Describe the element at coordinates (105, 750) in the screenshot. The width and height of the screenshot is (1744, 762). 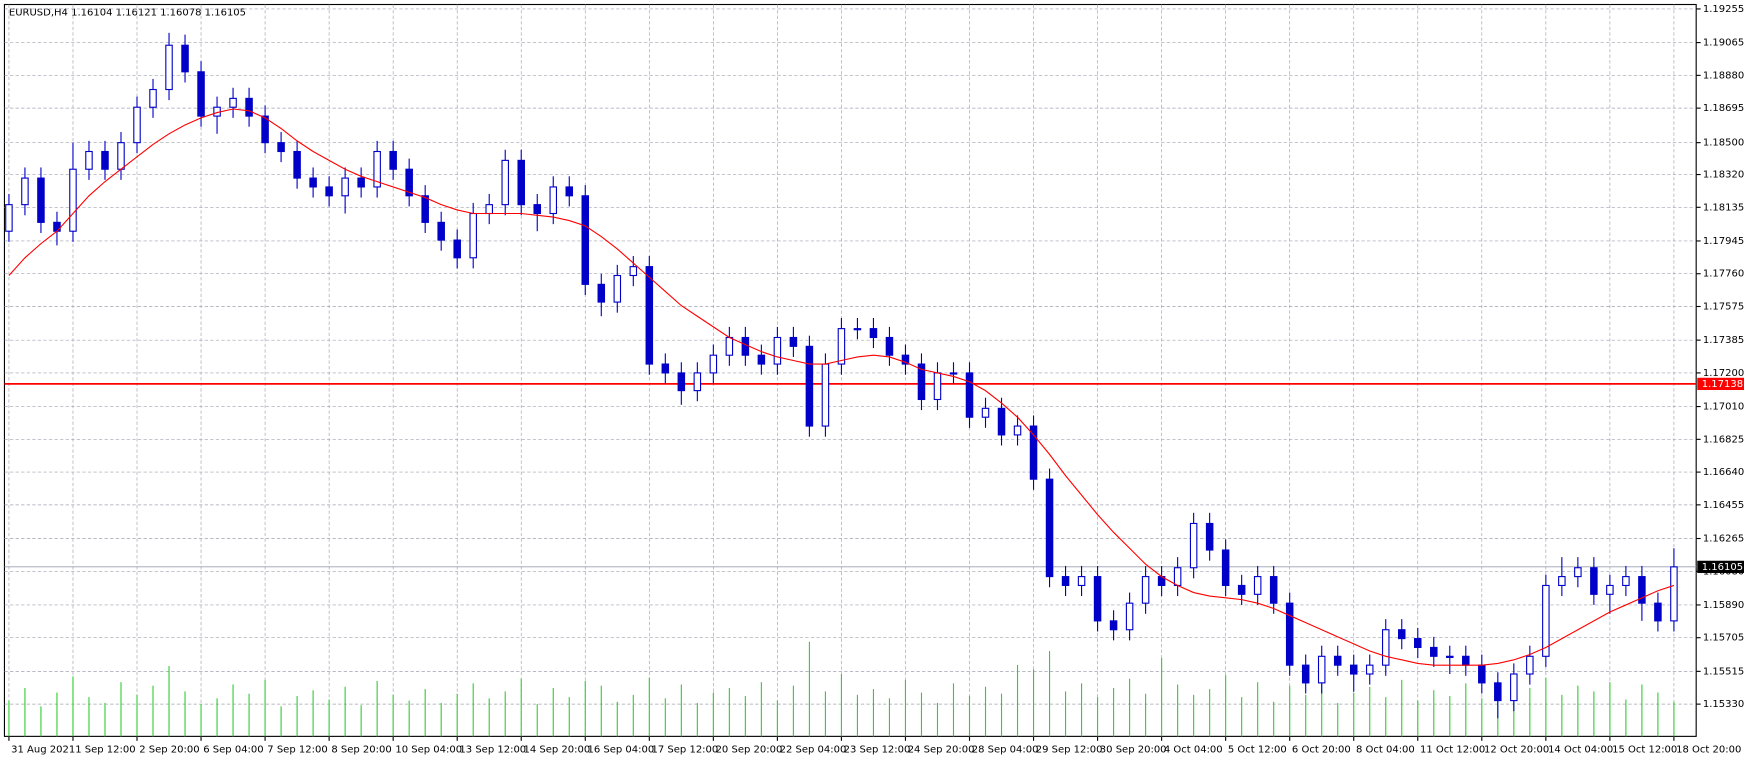
I see `x-tick-label: 1 Sep 12:00` at that location.